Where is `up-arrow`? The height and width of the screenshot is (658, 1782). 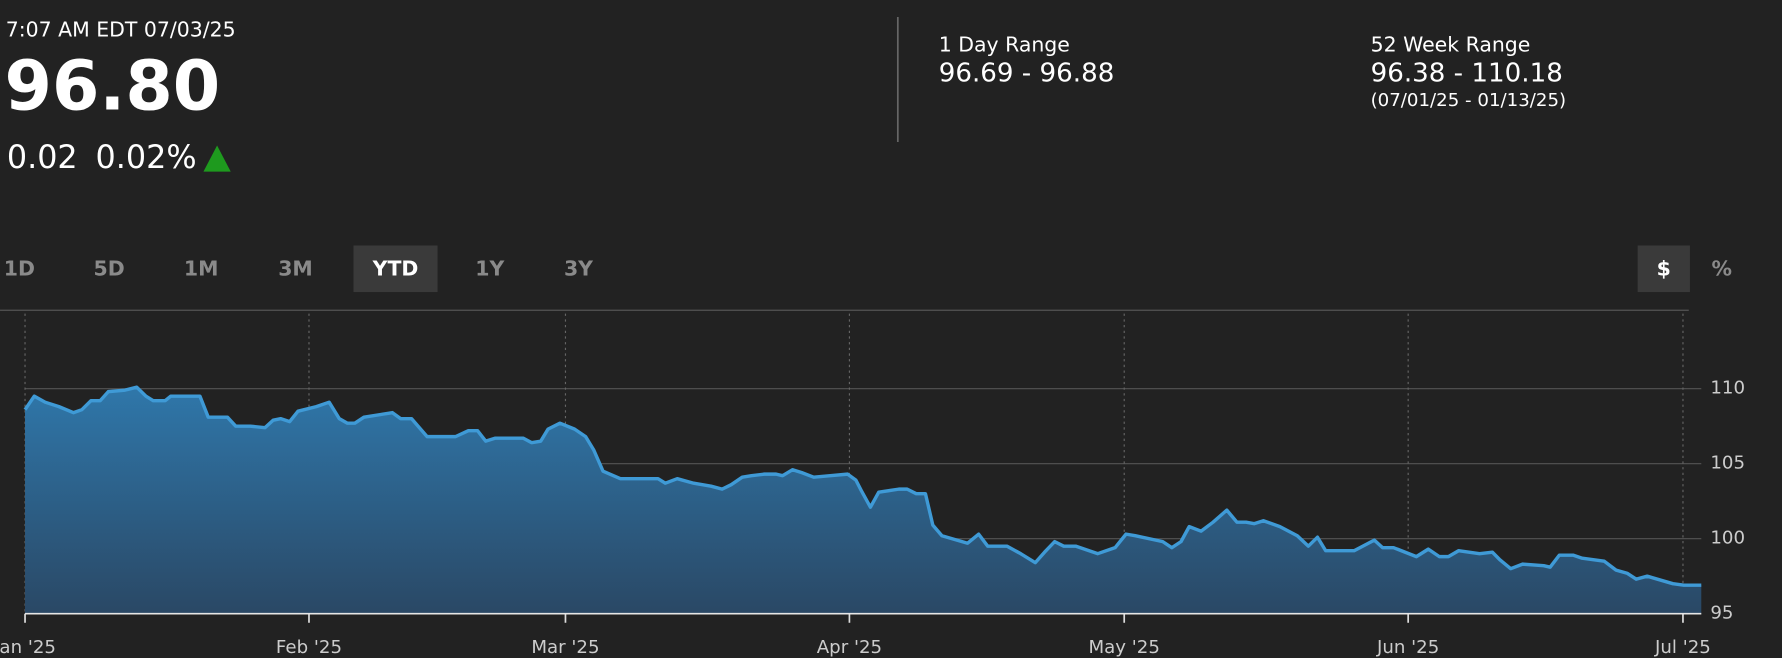 up-arrow is located at coordinates (217, 158).